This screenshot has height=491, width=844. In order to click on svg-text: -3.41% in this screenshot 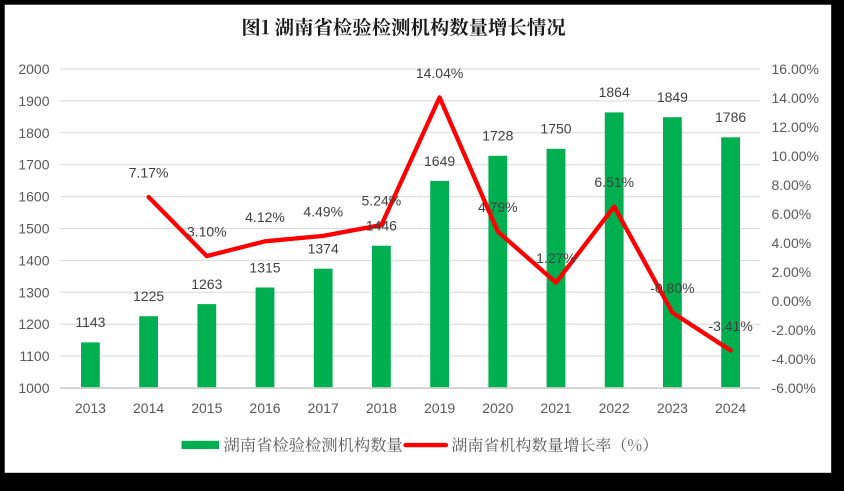, I will do `click(730, 326)`.